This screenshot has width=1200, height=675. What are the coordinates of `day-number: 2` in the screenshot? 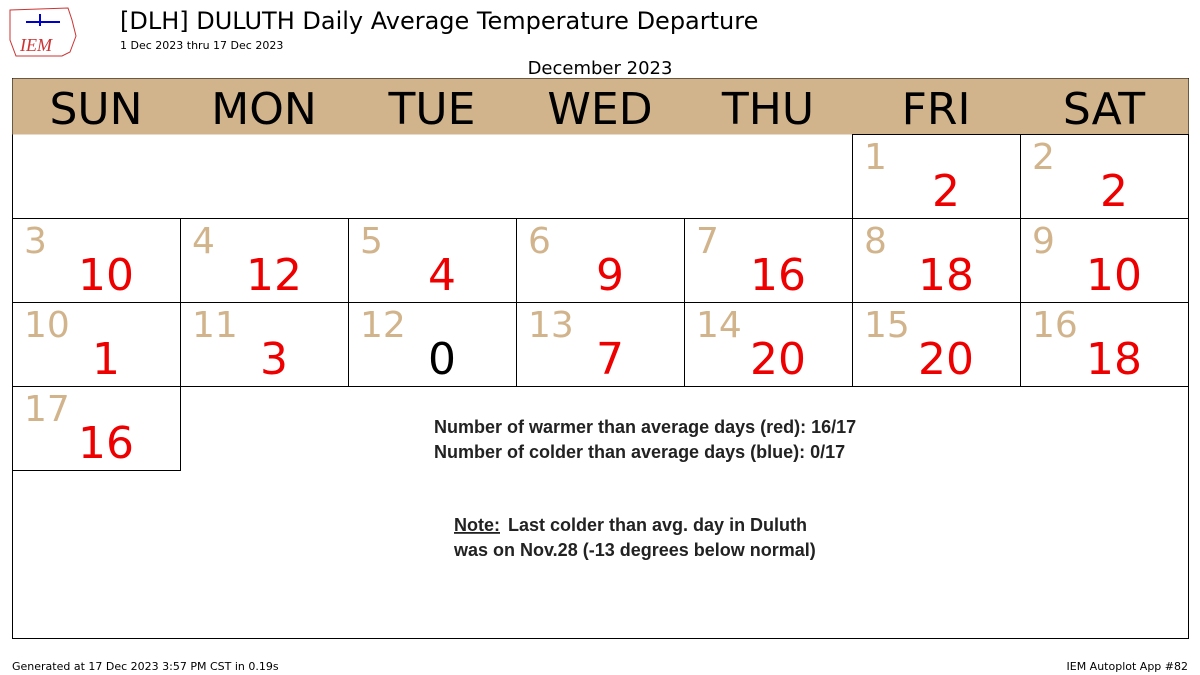 It's located at (1043, 157).